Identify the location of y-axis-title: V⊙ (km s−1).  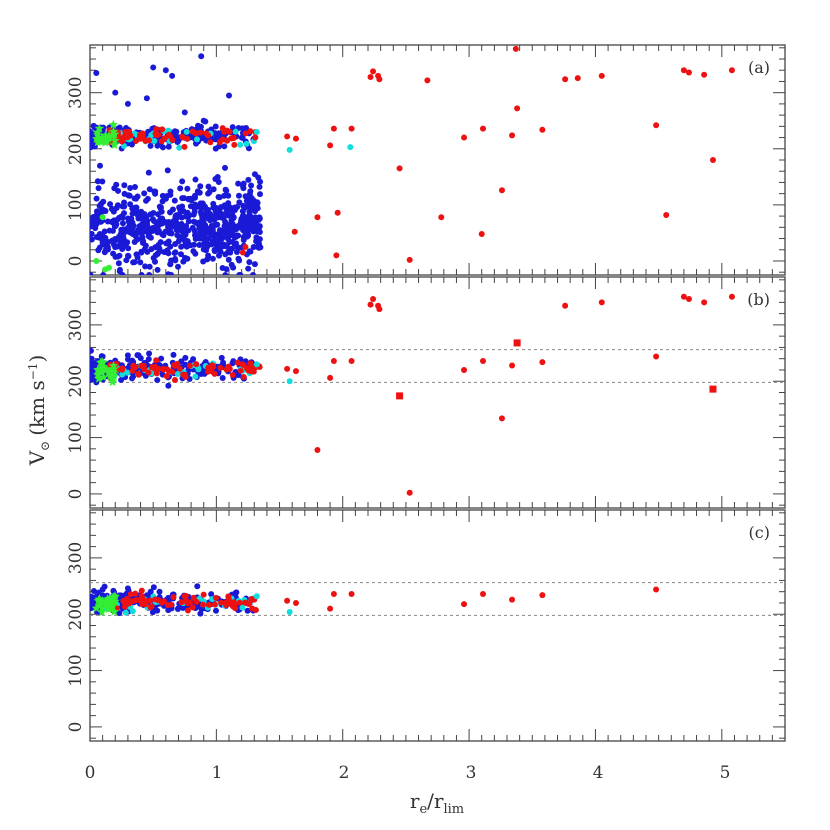
(38, 411).